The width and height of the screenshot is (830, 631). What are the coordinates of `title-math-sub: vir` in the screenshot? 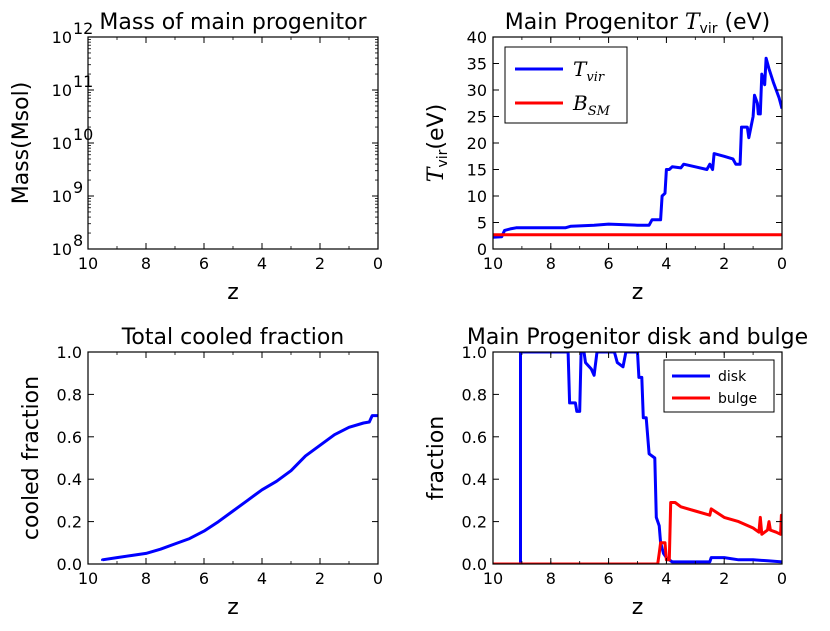 It's located at (709, 29).